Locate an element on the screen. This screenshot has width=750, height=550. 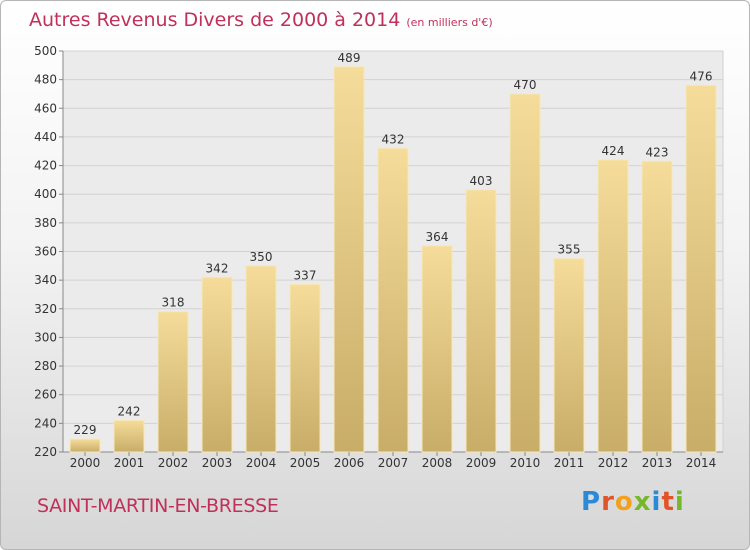
x-tick-label: 2010 is located at coordinates (525, 463).